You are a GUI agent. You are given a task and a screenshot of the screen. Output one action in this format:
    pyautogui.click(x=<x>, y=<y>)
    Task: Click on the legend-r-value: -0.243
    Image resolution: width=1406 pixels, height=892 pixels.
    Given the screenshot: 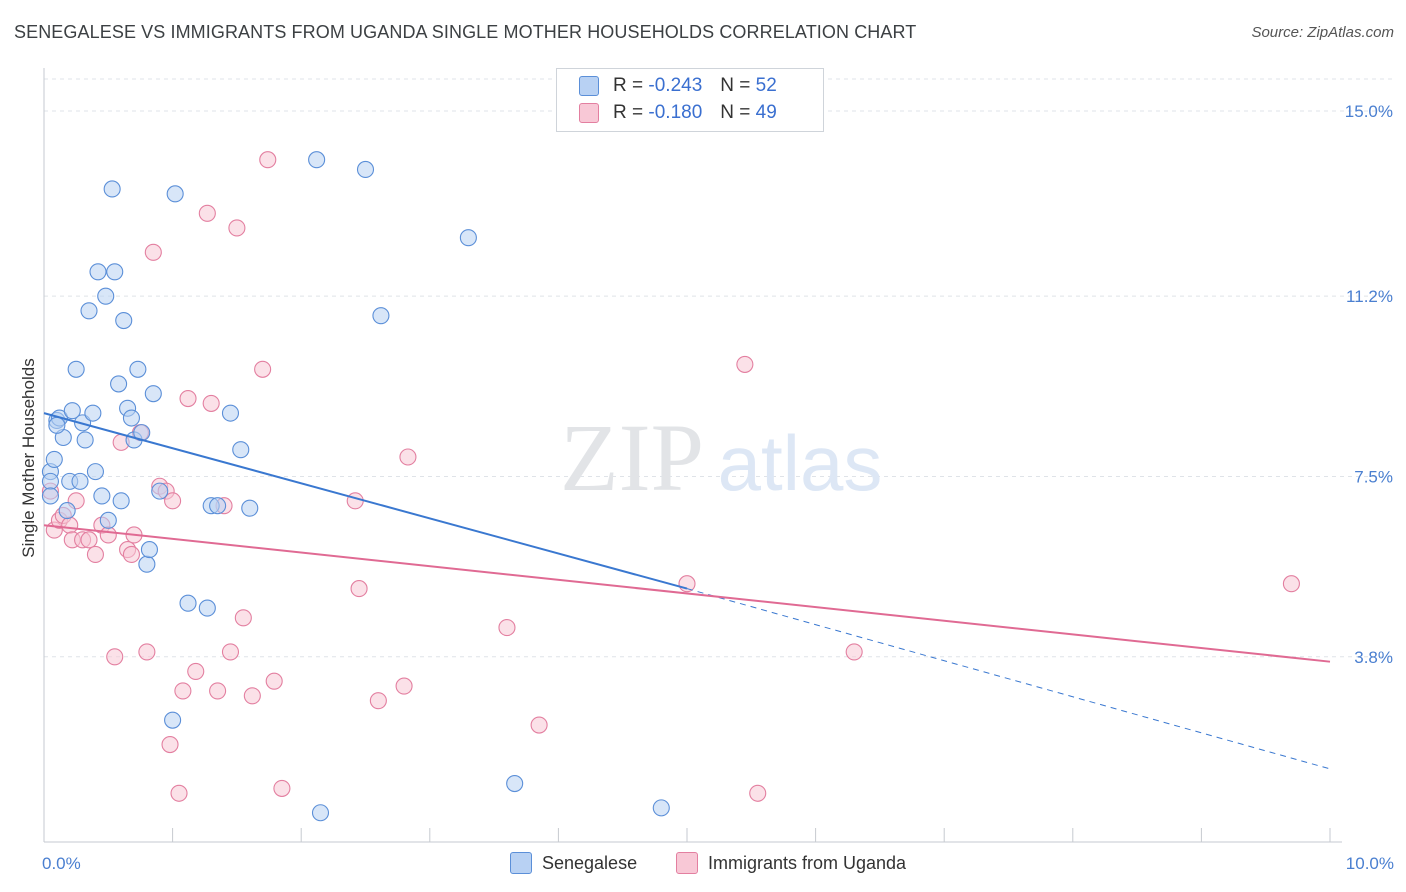 What is the action you would take?
    pyautogui.click(x=675, y=85)
    